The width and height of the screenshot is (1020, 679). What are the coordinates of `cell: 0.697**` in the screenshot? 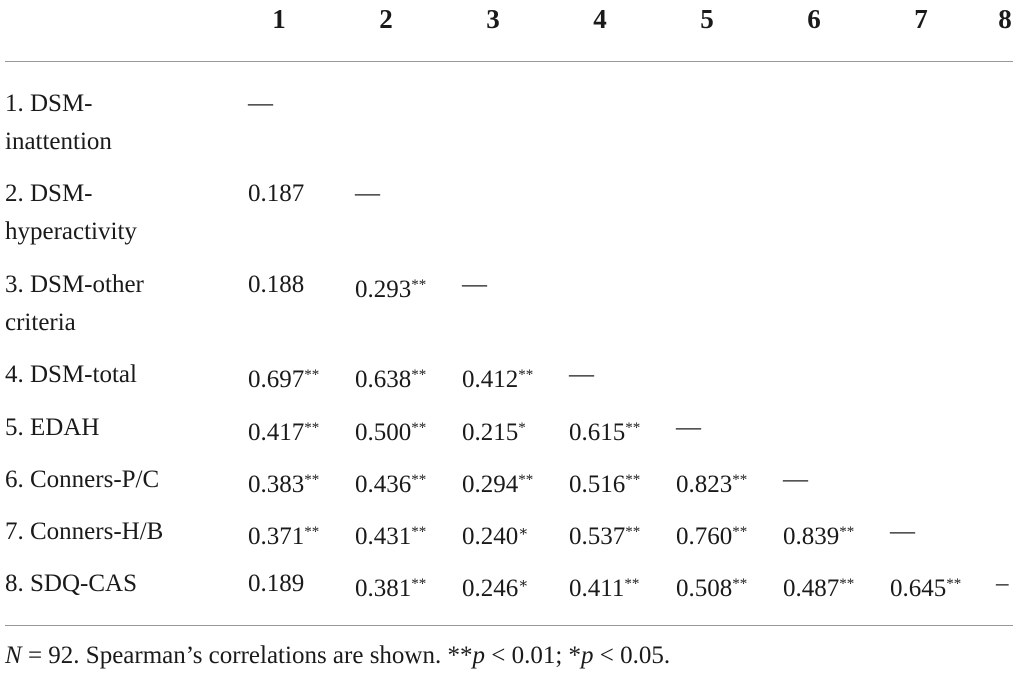 It's located at (283, 377).